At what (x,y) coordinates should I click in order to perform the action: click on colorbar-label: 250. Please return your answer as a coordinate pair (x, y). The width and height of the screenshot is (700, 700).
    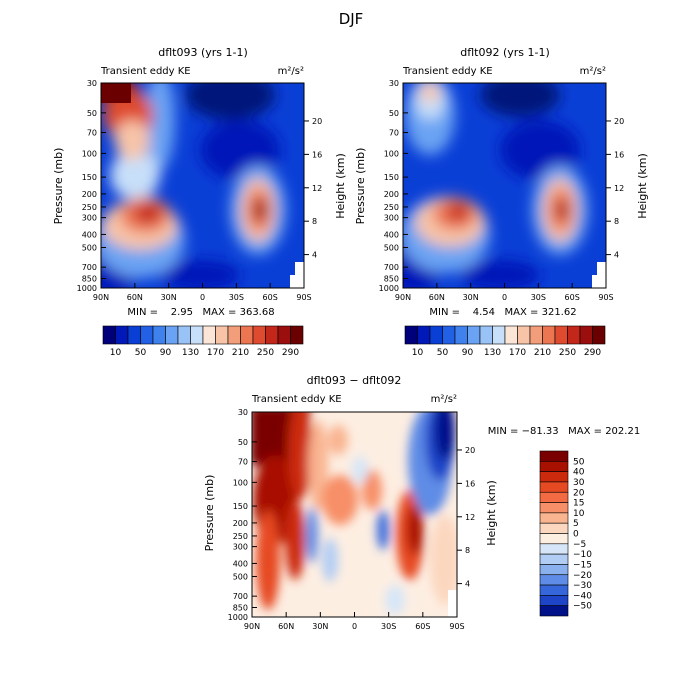
    Looking at the image, I should click on (265, 353).